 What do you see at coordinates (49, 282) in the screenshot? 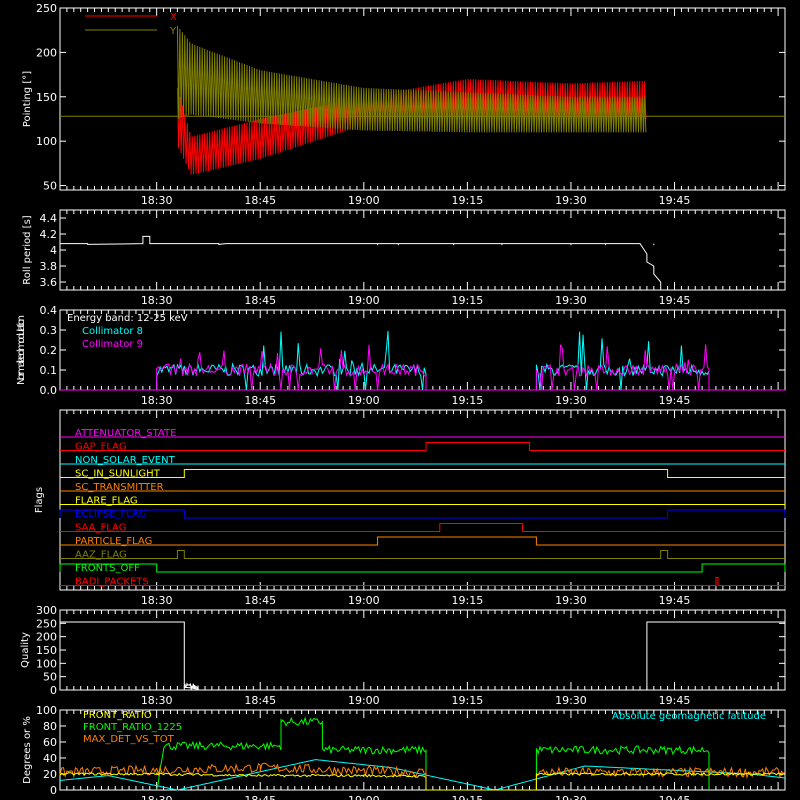
I see `roll-y-tick-label: 3.6` at bounding box center [49, 282].